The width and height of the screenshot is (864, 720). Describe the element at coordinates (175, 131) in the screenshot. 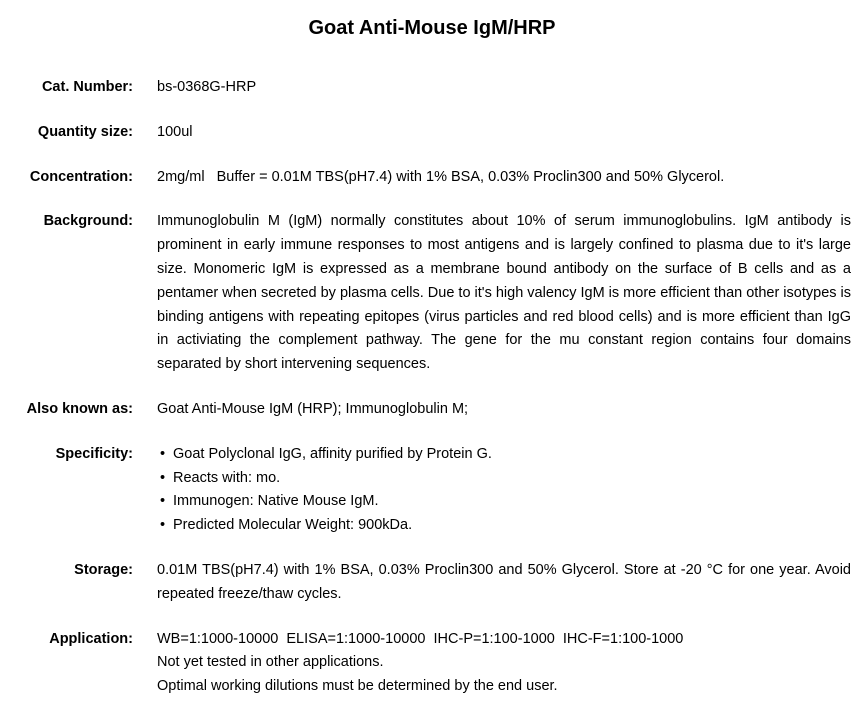

I see `quantity-value: 100ul` at that location.